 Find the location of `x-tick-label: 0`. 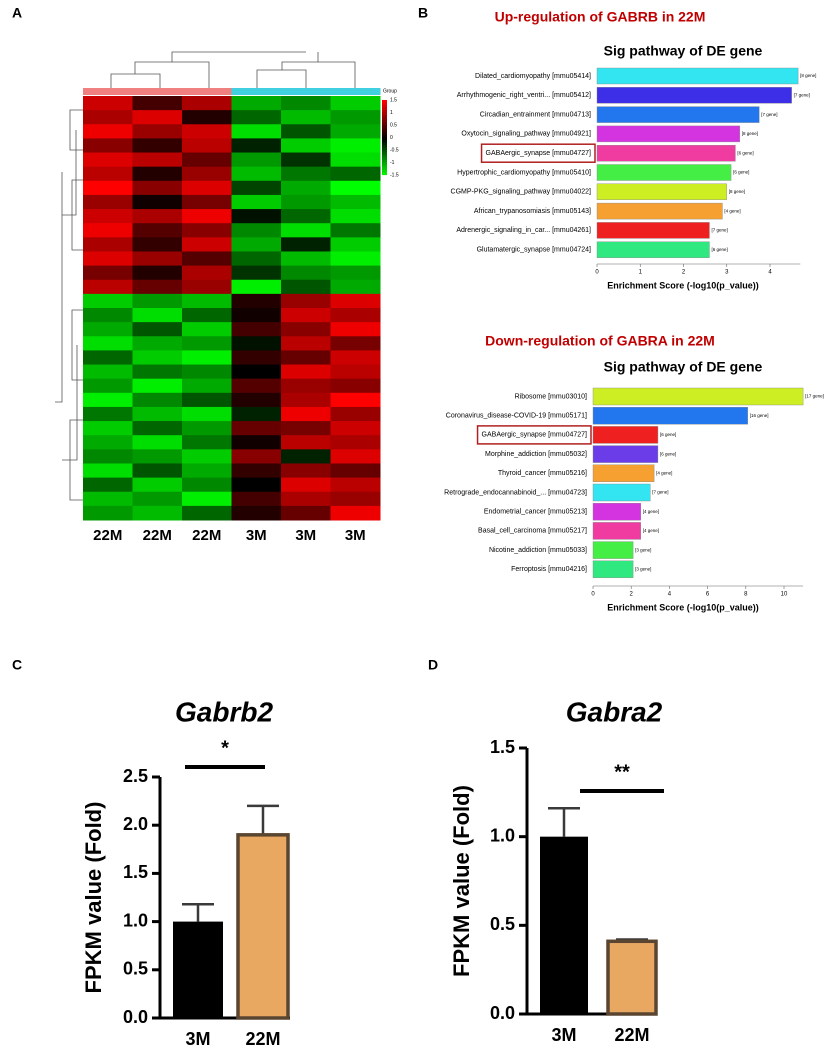

x-tick-label: 0 is located at coordinates (593, 595).